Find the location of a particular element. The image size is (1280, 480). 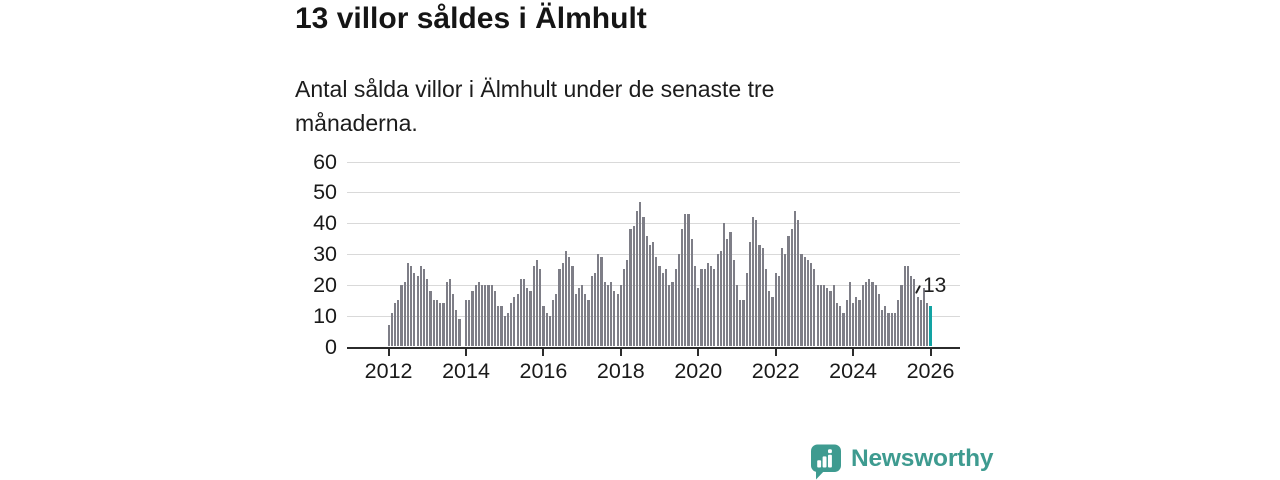

newsworthy-logo: Newsworthy is located at coordinates (902, 462).